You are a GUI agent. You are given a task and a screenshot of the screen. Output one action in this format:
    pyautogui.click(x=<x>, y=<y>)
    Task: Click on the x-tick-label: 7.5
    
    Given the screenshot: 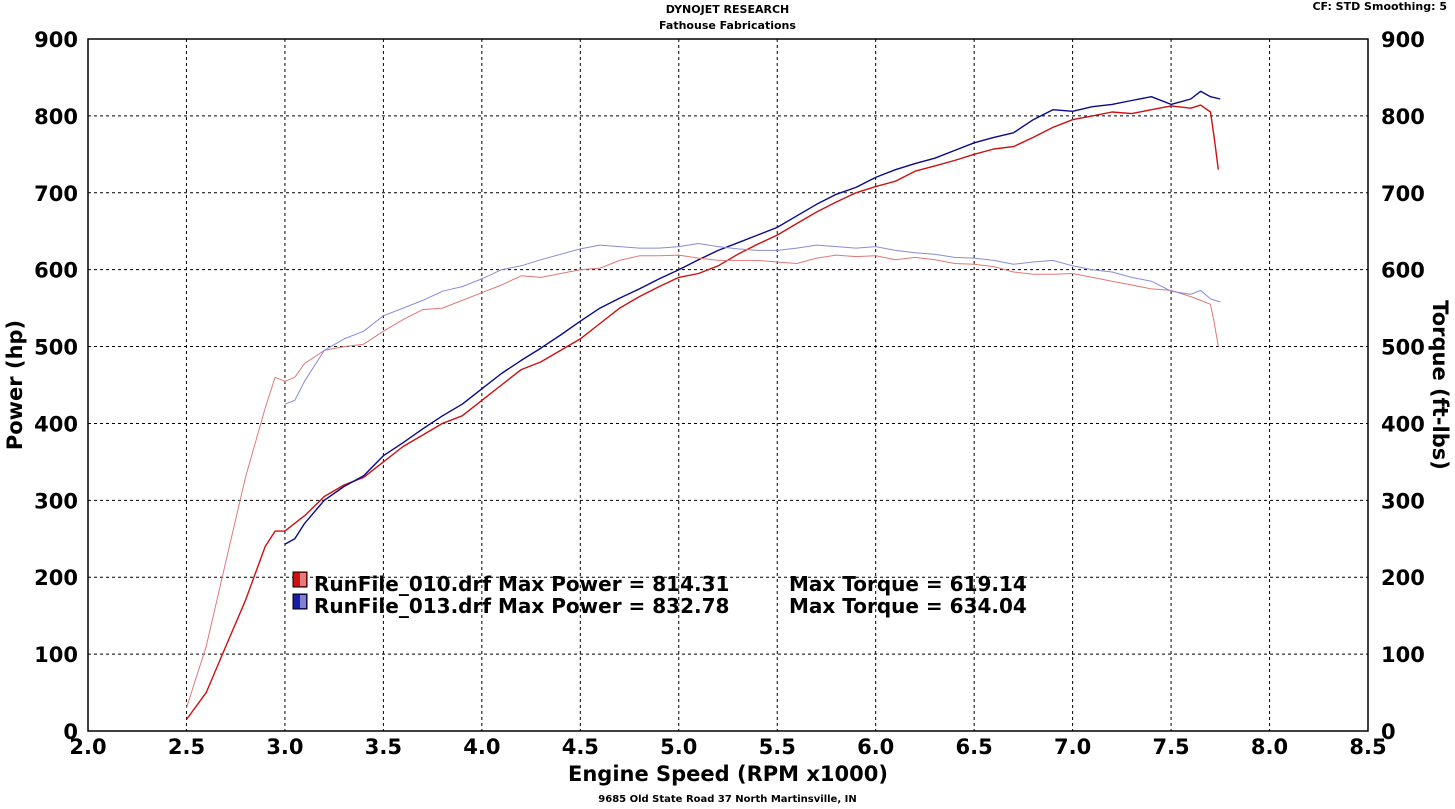 What is the action you would take?
    pyautogui.click(x=1170, y=747)
    